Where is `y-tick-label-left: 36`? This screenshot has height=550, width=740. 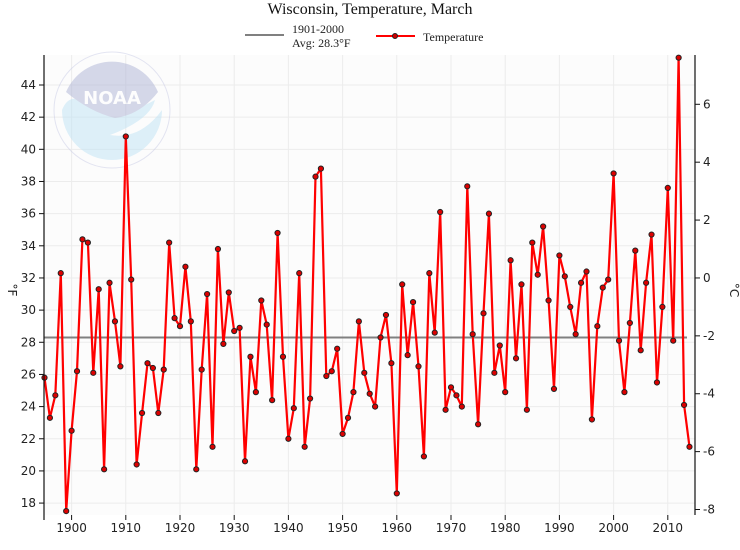 y-tick-label-left: 36 is located at coordinates (28, 214).